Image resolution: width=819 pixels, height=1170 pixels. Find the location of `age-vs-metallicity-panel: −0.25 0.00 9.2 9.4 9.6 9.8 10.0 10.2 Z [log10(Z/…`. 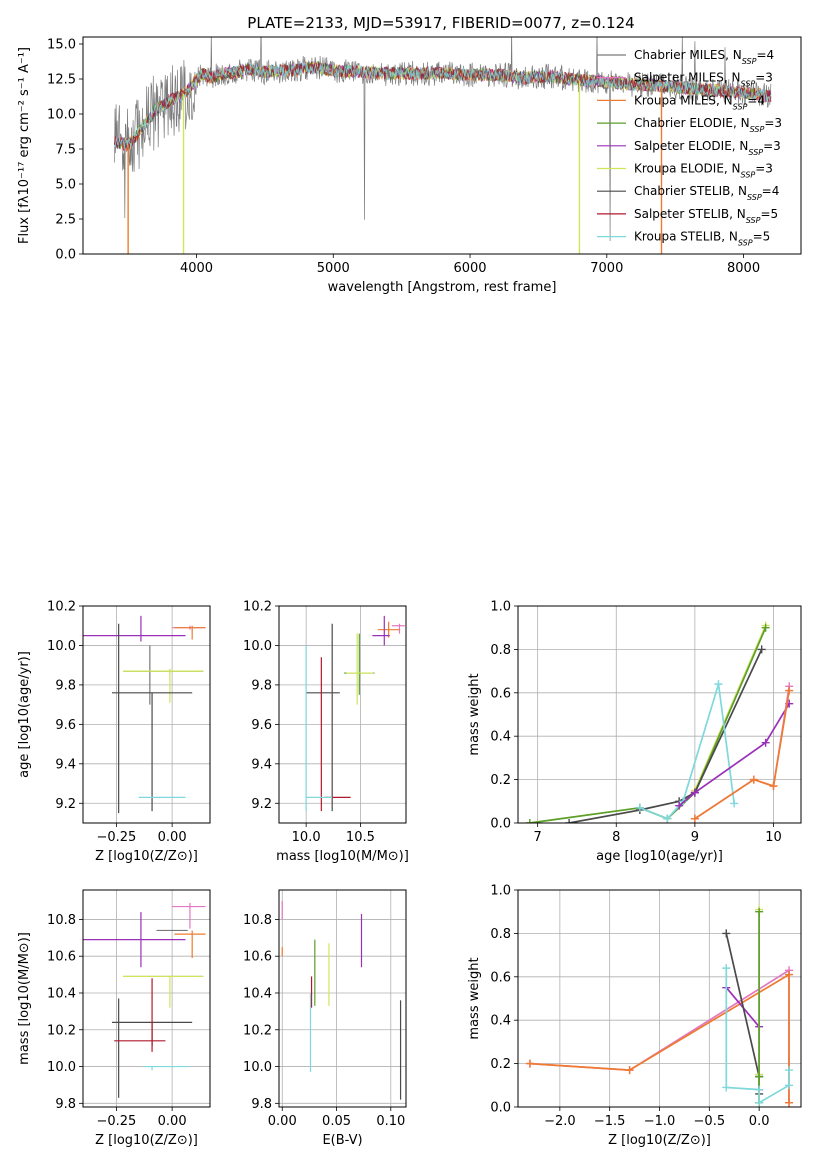

age-vs-metallicity-panel: −0.25 0.00 9.2 9.4 9.6 9.8 10.0 10.2 Z [log10(Z/… is located at coordinates (114, 732).